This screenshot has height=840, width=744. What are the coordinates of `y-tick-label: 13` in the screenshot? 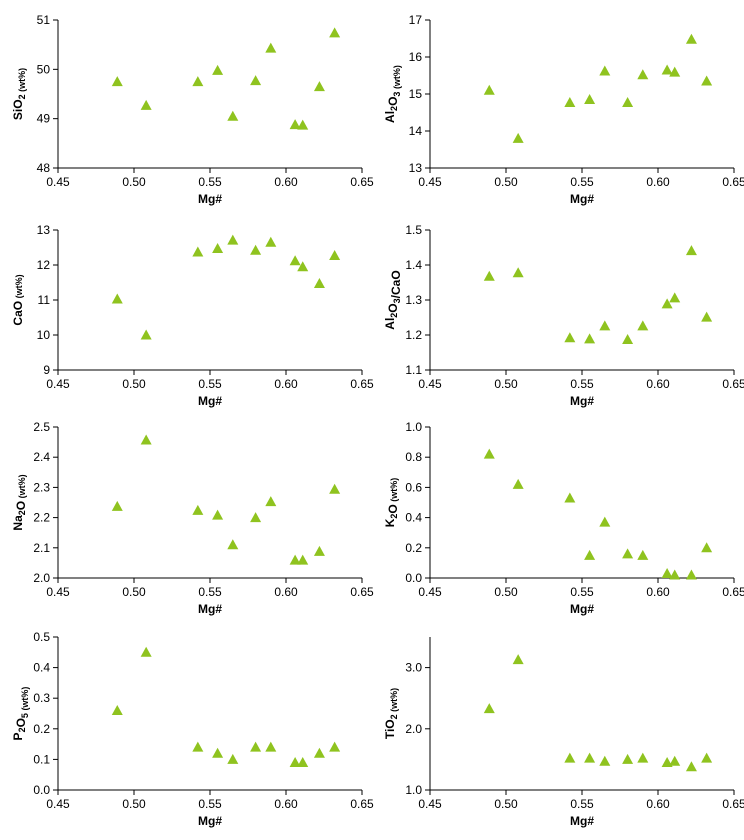 It's located at (44, 230).